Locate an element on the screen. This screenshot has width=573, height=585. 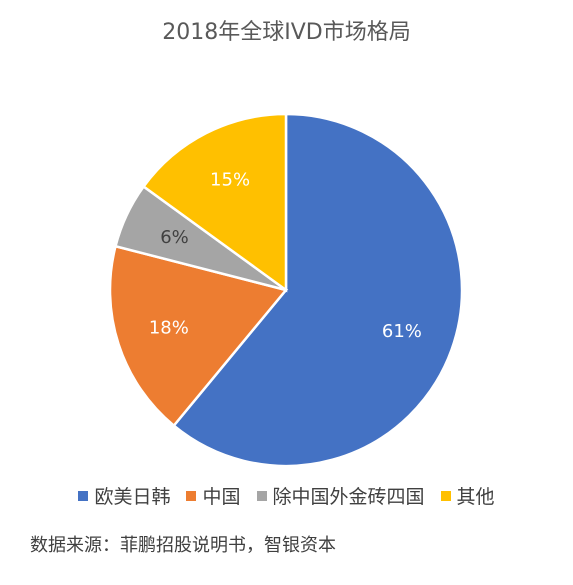
legend-item-0: 欧美日韩 is located at coordinates (124, 495).